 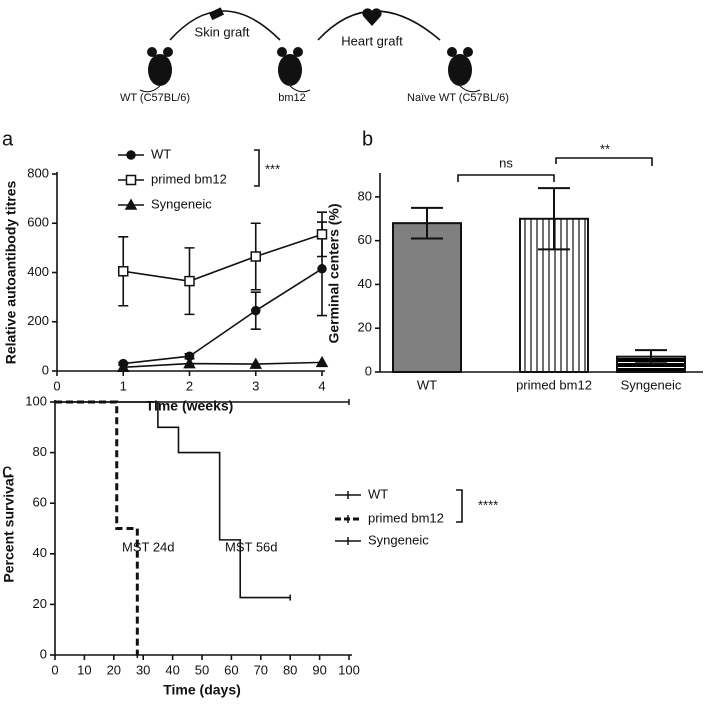 What do you see at coordinates (148, 546) in the screenshot?
I see `annotation: MST 24d` at bounding box center [148, 546].